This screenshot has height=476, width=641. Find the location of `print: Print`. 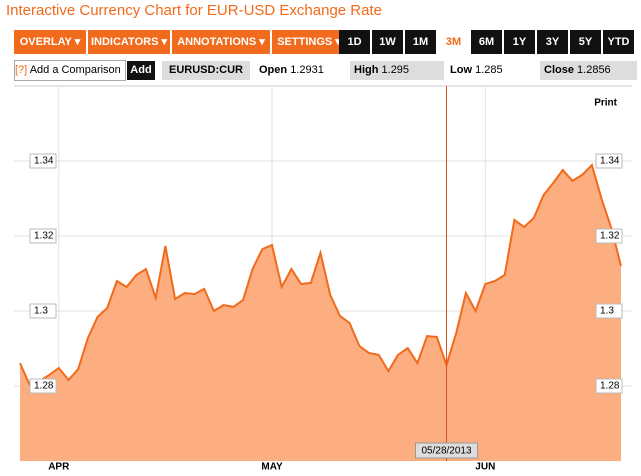

print: Print is located at coordinates (605, 103).